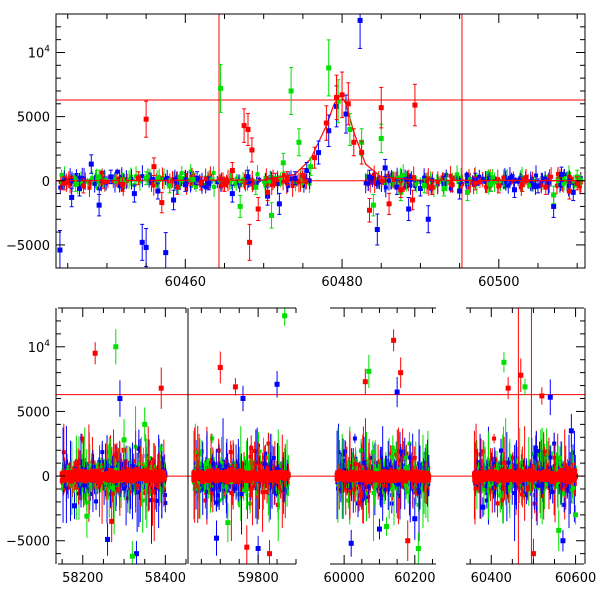  What do you see at coordinates (46, 182) in the screenshot?
I see `y-tick-label: 0` at bounding box center [46, 182].